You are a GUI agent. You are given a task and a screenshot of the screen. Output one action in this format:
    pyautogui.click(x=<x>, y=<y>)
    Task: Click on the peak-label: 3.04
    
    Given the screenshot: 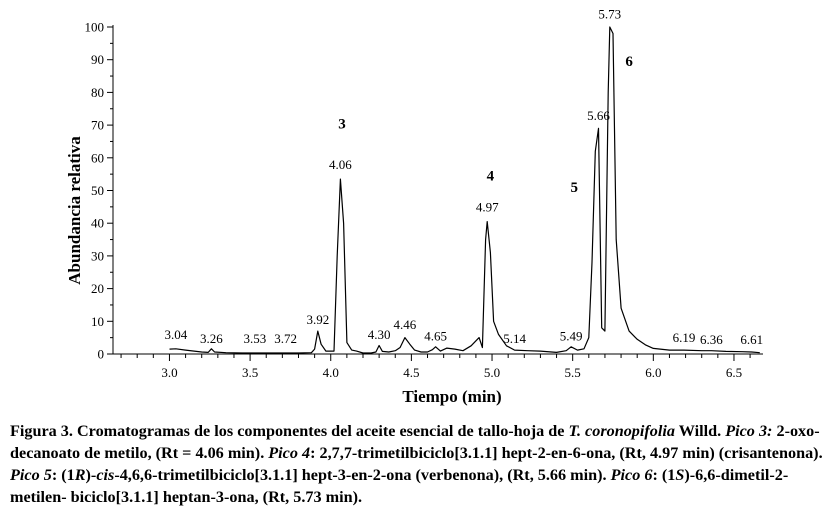 What is the action you would take?
    pyautogui.click(x=176, y=334)
    